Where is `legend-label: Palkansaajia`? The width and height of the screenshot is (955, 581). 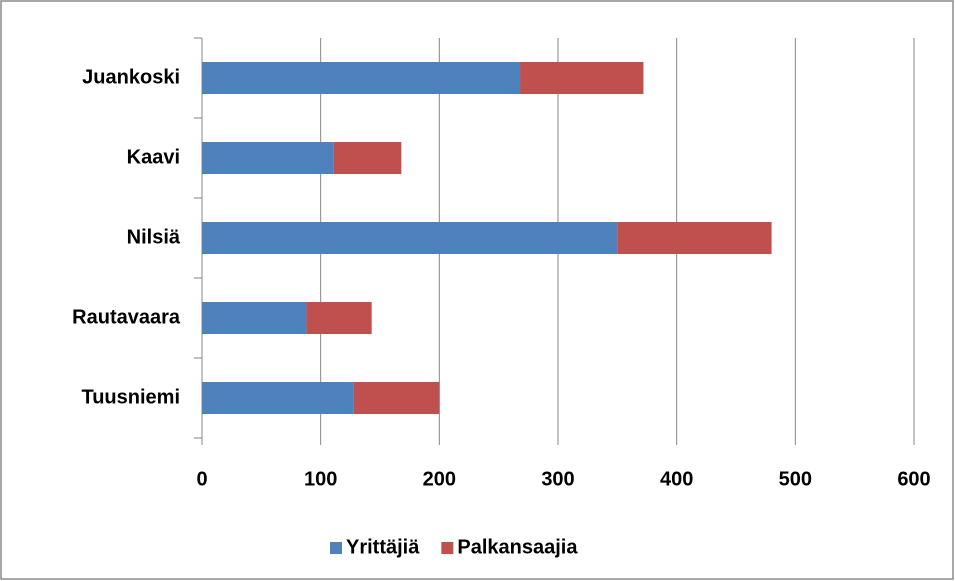 legend-label: Palkansaajia is located at coordinates (517, 547).